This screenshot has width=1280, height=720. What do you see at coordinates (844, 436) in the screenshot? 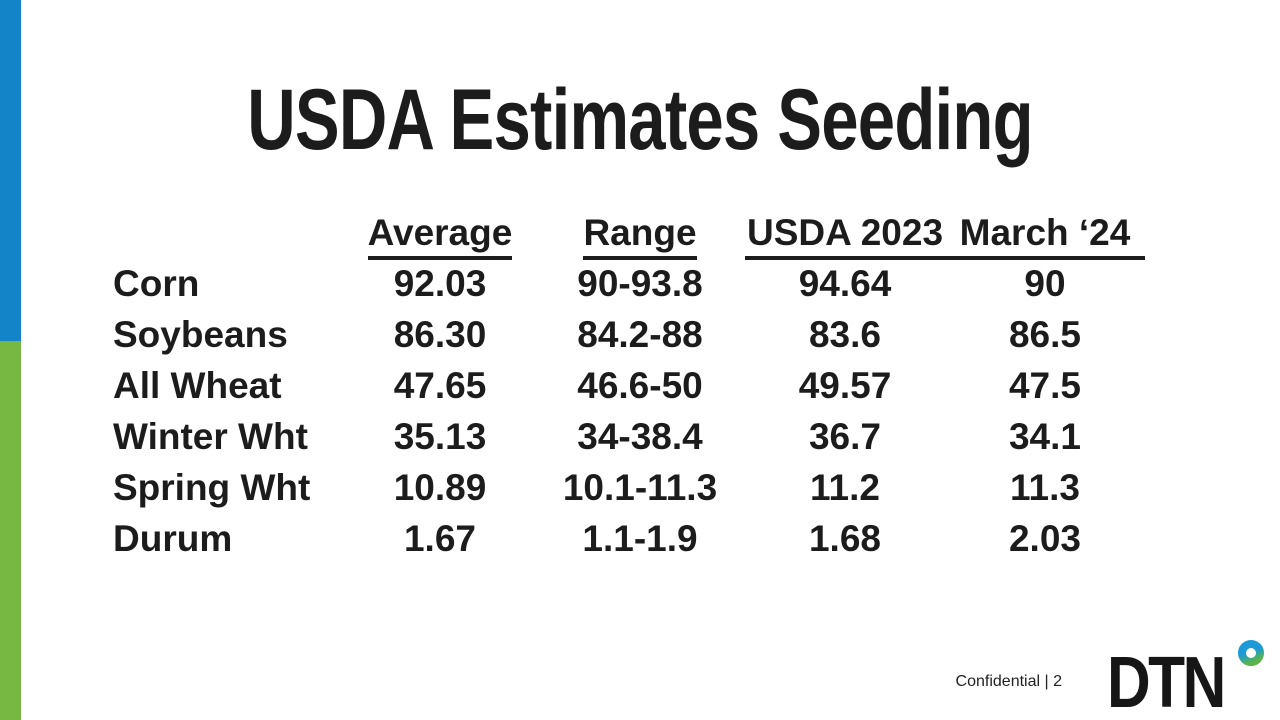
I see `cell-usda-2023: 36.7` at bounding box center [844, 436].